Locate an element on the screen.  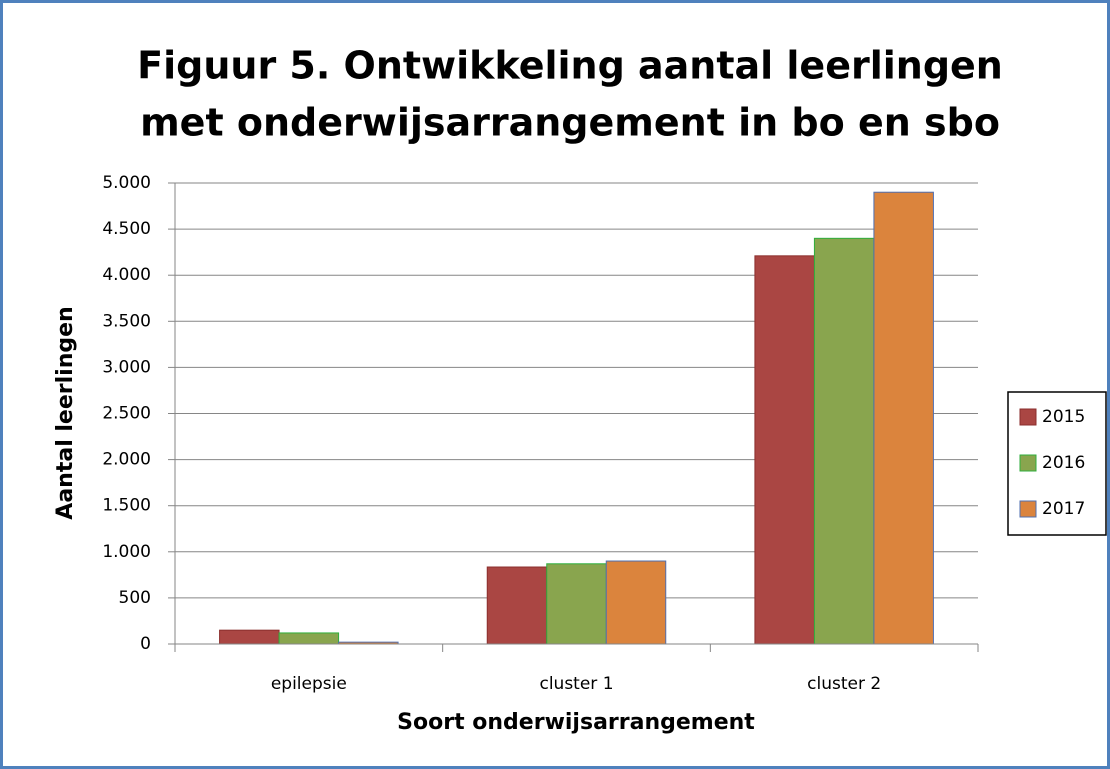
y-tick-label: 1.500 is located at coordinates (126, 506).